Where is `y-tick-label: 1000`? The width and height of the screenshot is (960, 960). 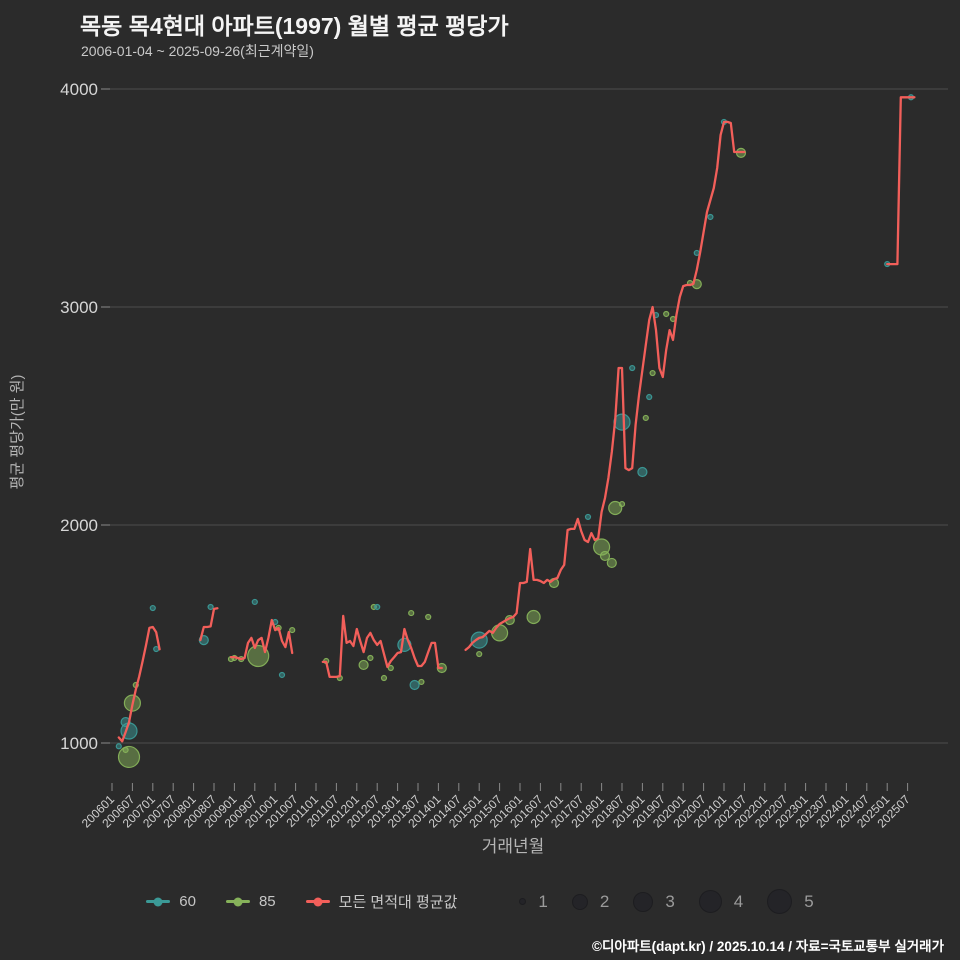 y-tick-label: 1000 is located at coordinates (79, 743).